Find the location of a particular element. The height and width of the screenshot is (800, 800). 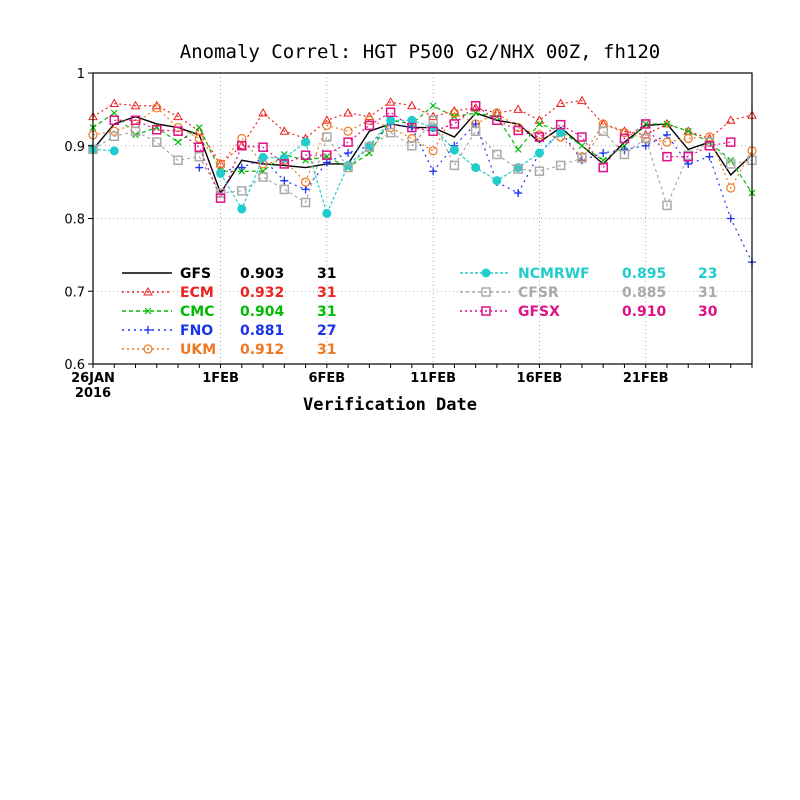

legend-item-ncmrwf: NCMRWF 0.895 23 is located at coordinates (588, 274).